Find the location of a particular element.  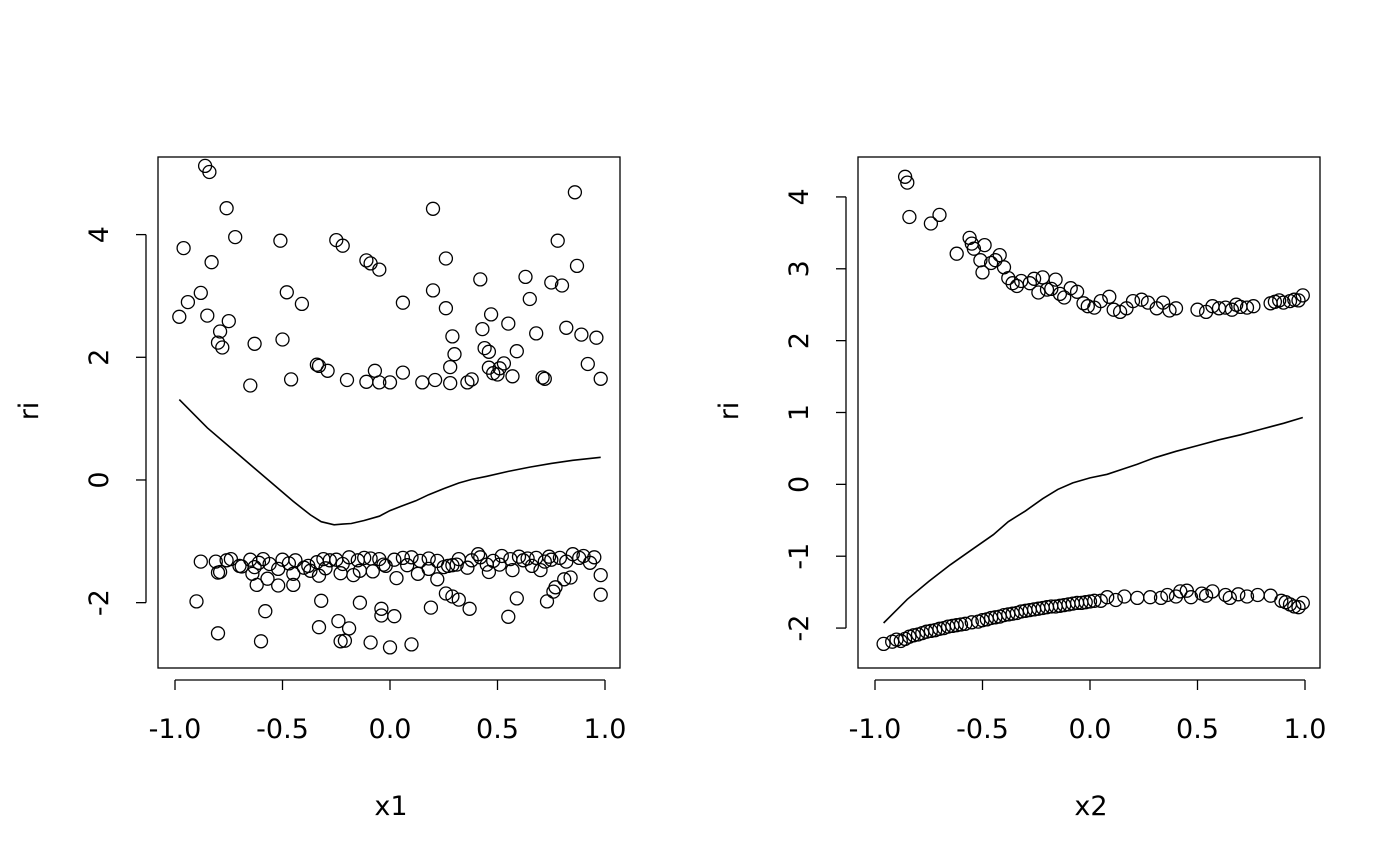

panel-x2-y-axis: -2 -1 0 1 2 3 4 is located at coordinates (815, 415).